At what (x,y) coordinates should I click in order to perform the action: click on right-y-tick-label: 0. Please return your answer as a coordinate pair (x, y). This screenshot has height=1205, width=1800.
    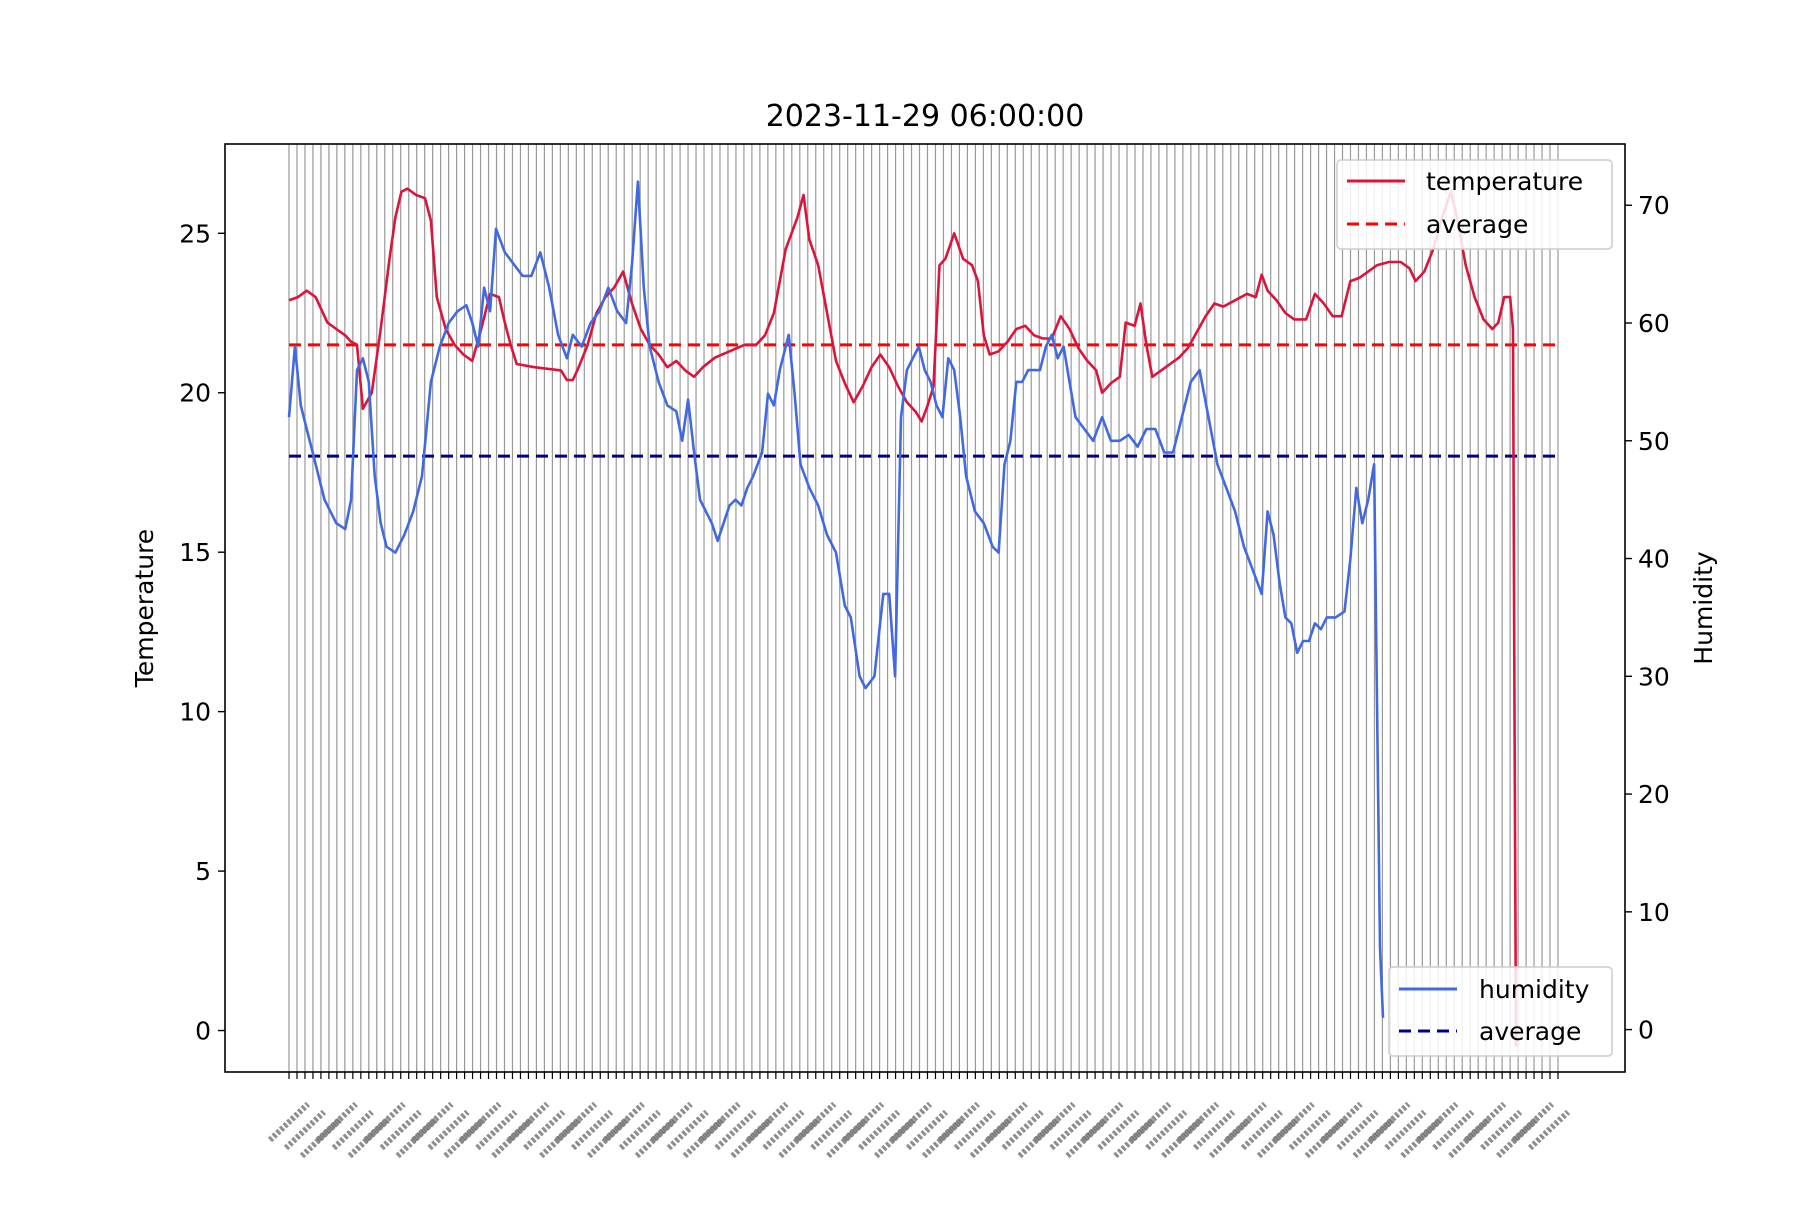
    Looking at the image, I should click on (1646, 1030).